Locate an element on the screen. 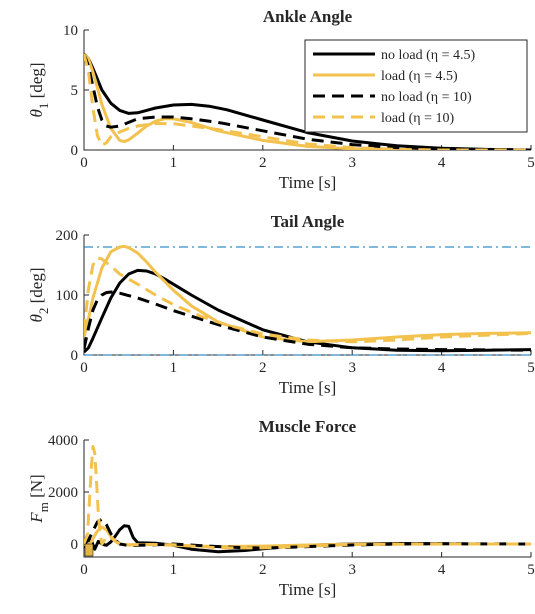 This screenshot has height=614, width=535. y-label-unit: [N] is located at coordinates (36, 488).